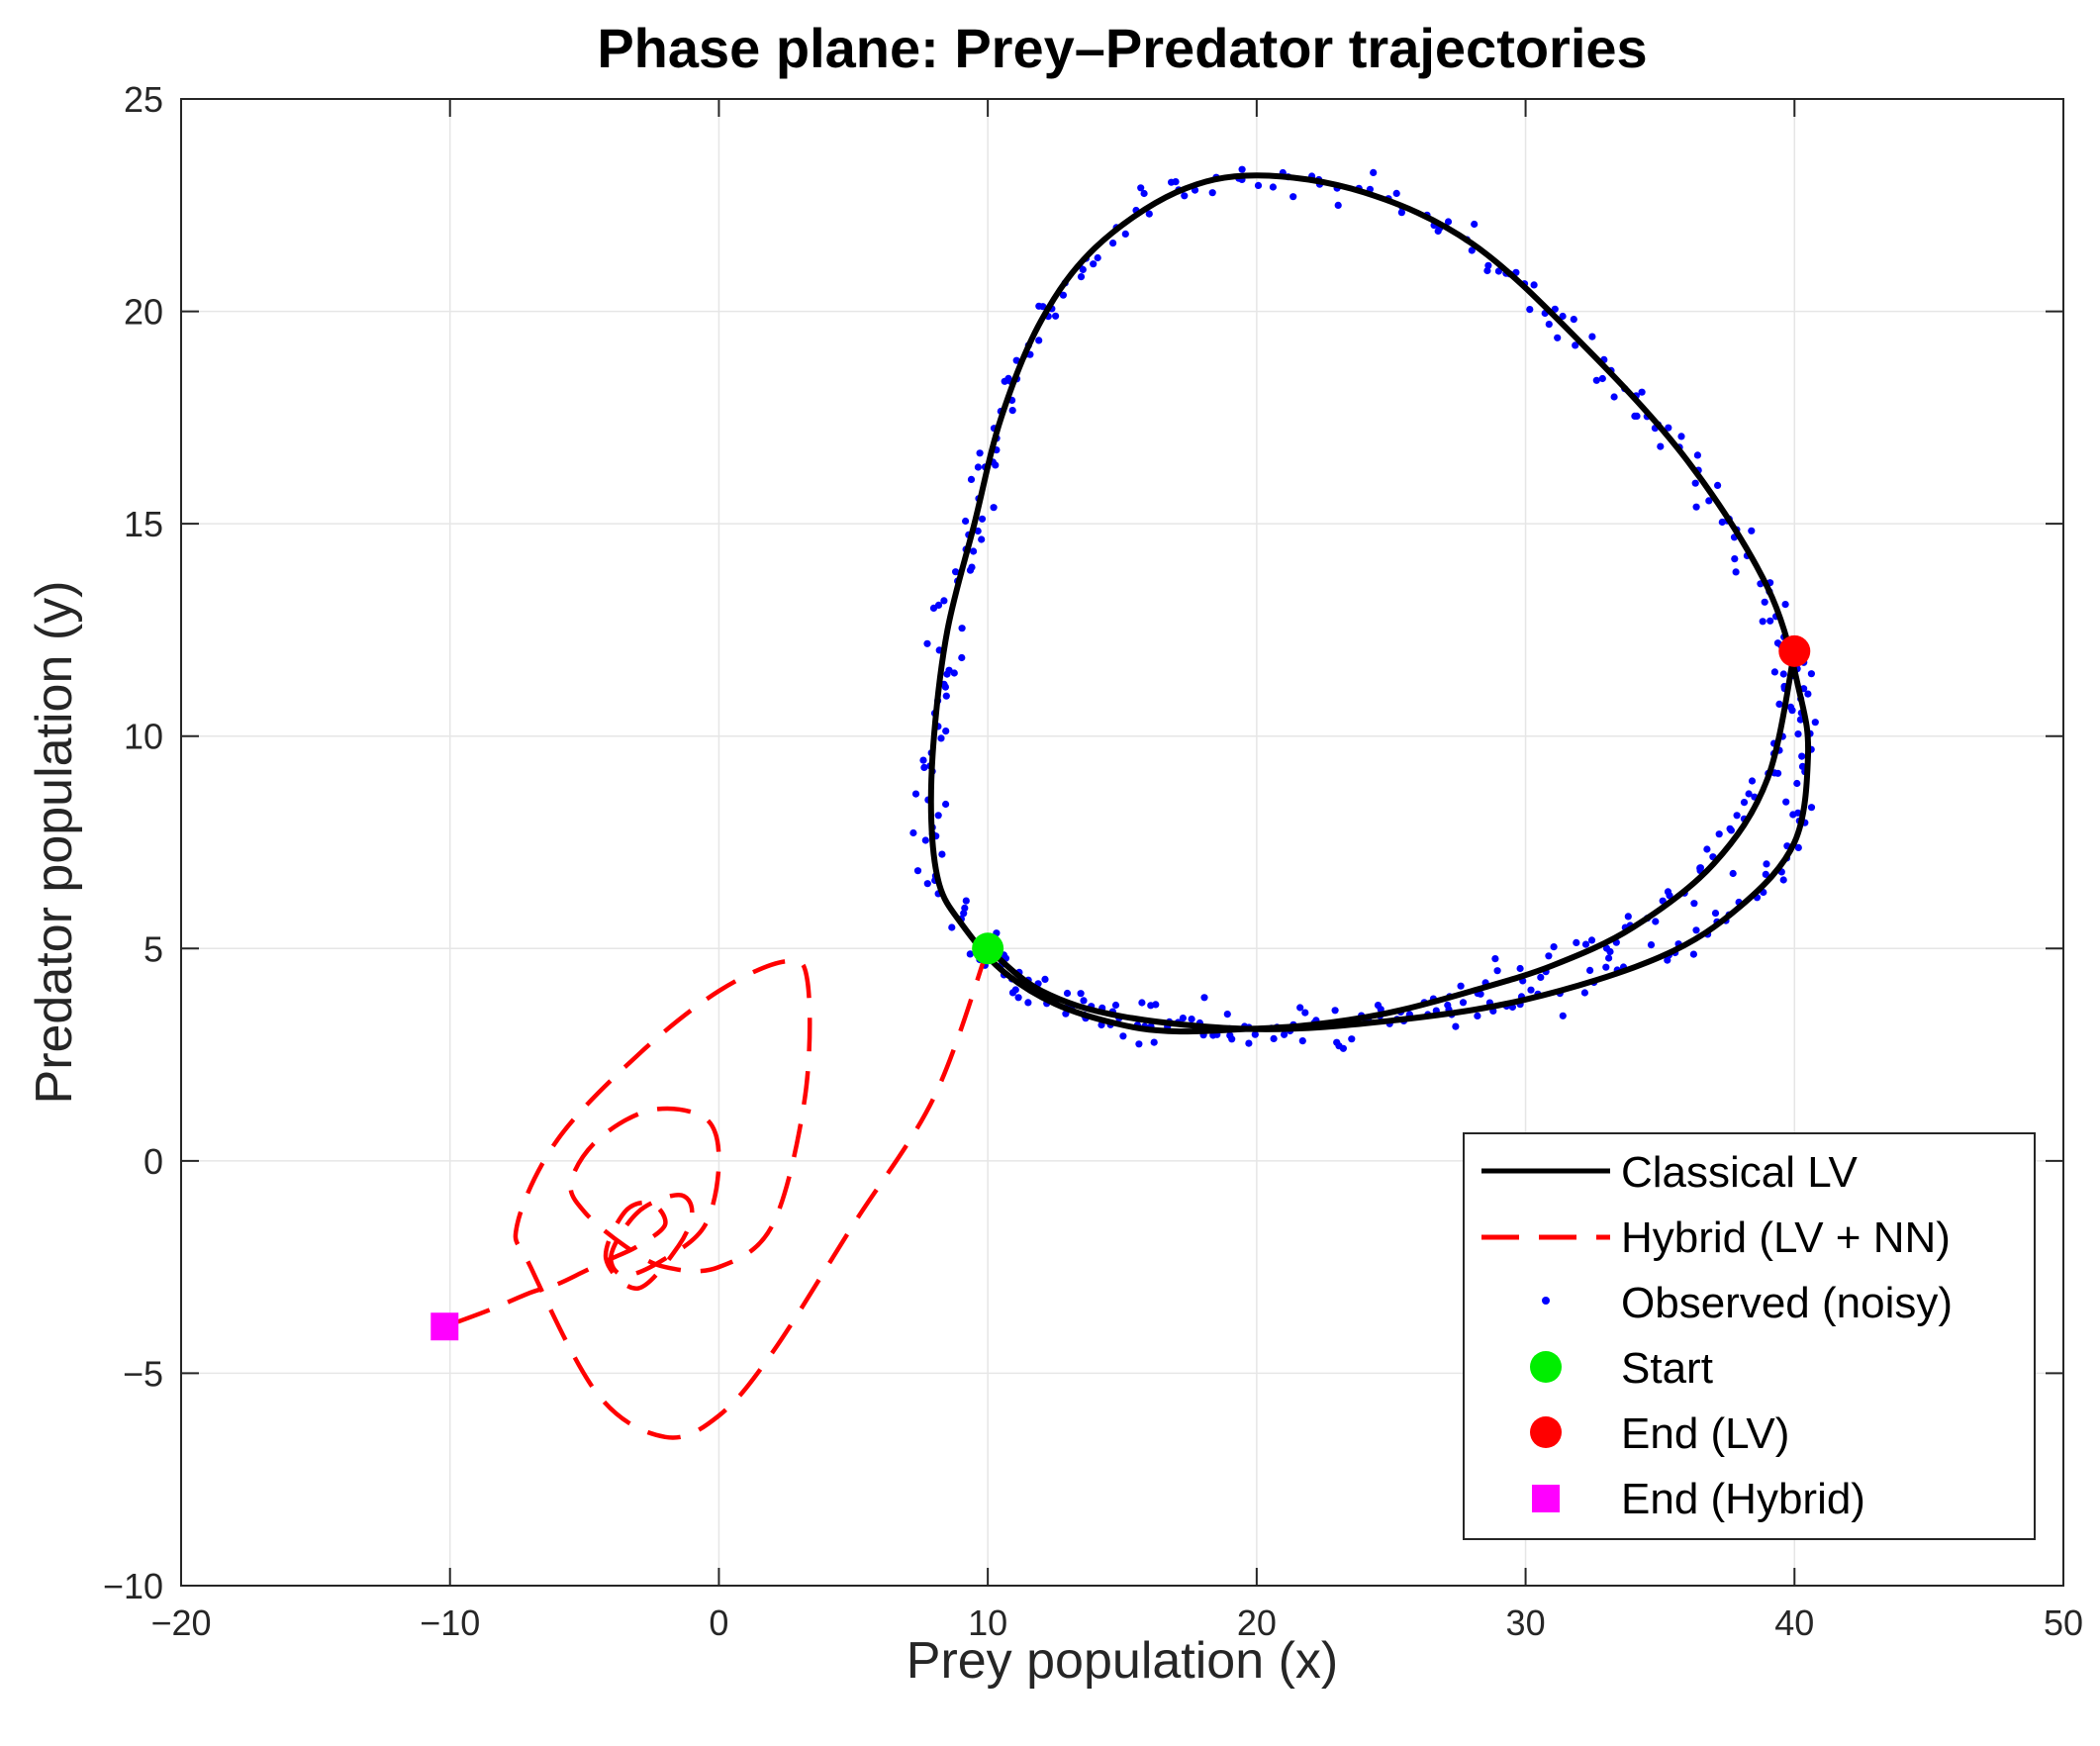 This screenshot has height=1746, width=2100. I want to click on hybrid-line, so click(717, 1193).